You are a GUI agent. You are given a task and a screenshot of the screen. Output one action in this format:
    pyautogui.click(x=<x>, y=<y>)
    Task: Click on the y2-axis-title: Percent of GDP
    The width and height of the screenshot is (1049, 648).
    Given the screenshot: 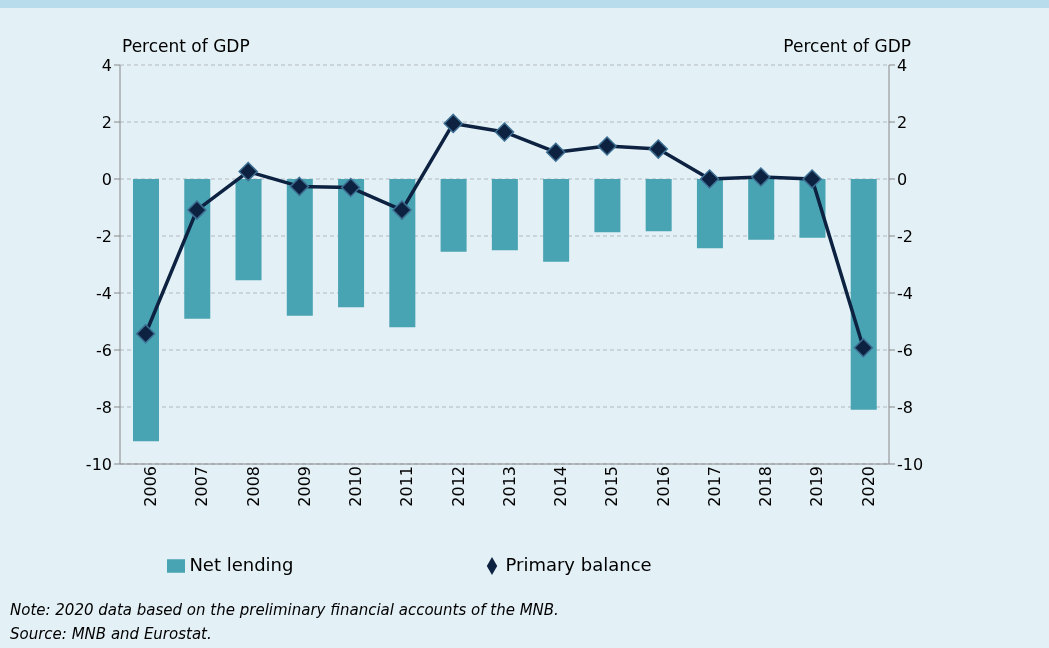 What is the action you would take?
    pyautogui.click(x=847, y=46)
    